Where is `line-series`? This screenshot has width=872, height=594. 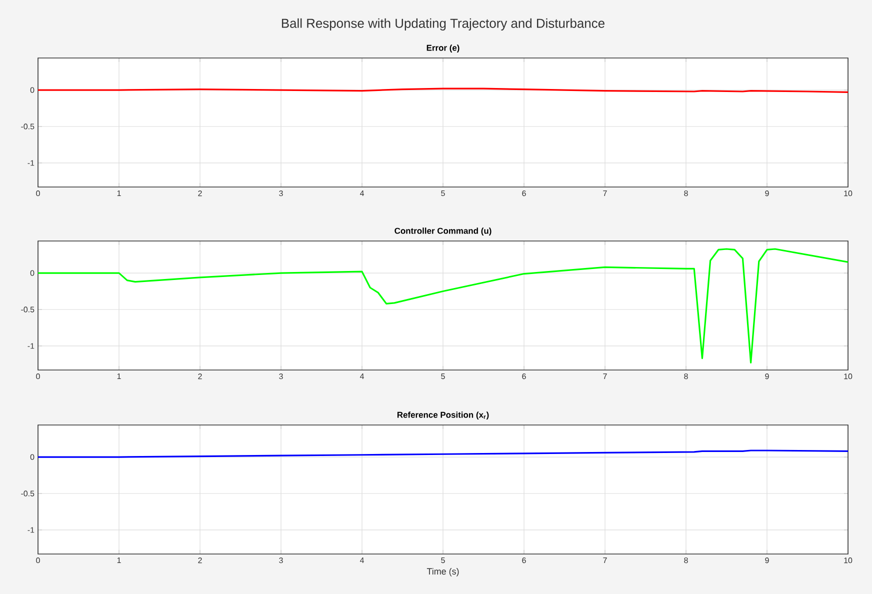
line-series is located at coordinates (443, 454).